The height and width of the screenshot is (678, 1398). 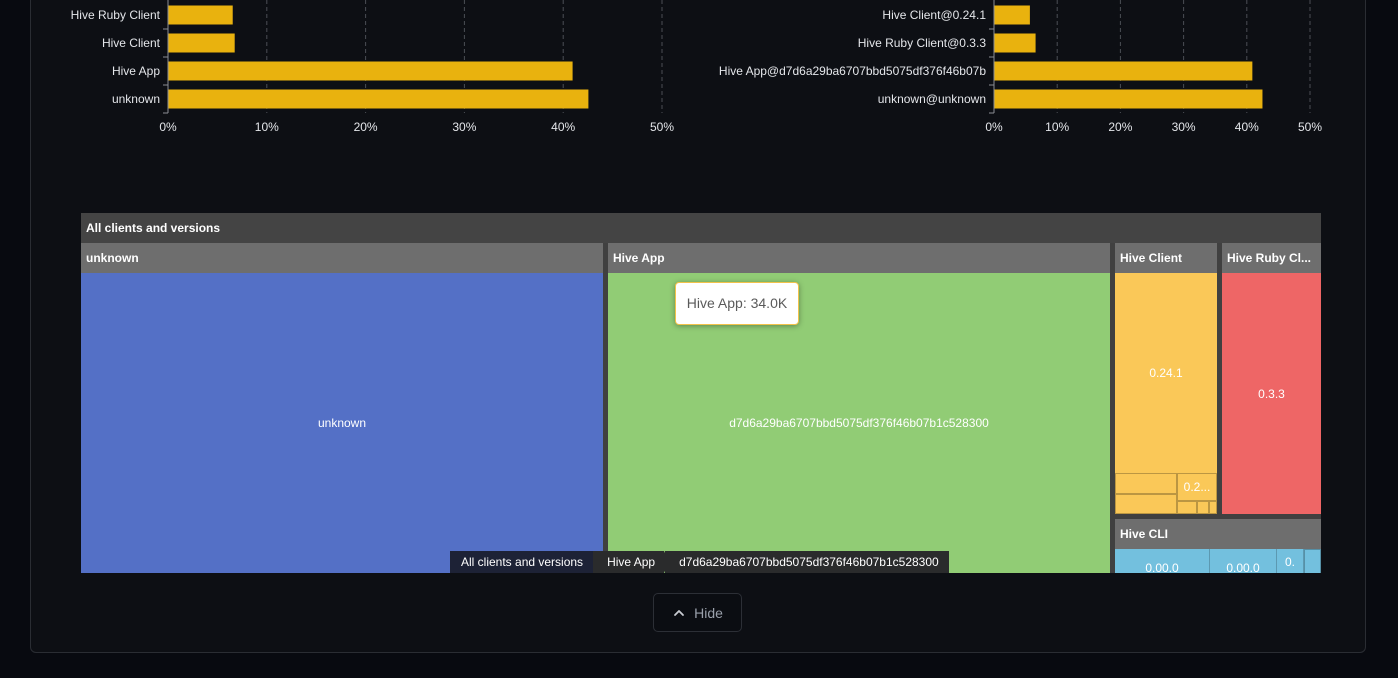 What do you see at coordinates (168, 127) in the screenshot?
I see `clients-chart-x-tick-label: 0%` at bounding box center [168, 127].